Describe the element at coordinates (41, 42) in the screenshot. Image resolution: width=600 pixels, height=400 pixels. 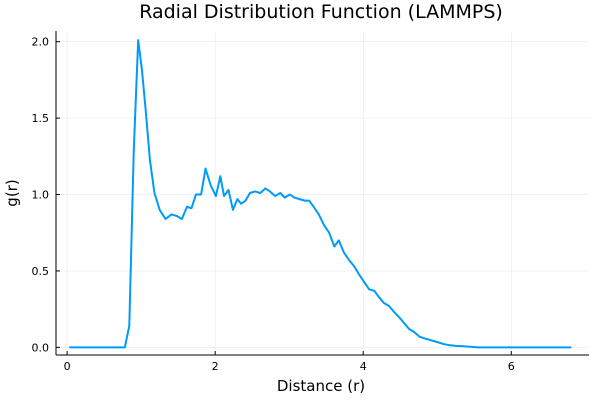
I see `y-tick-label: 2.0` at that location.